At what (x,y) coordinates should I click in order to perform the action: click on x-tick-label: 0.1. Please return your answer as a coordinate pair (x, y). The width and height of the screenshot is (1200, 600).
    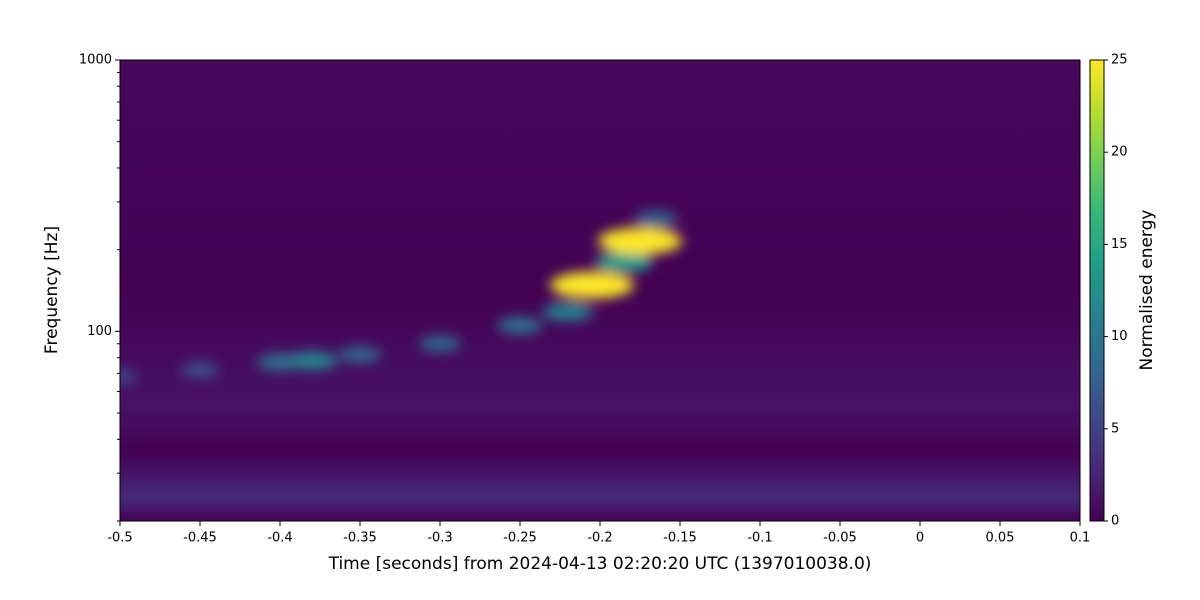
    Looking at the image, I should click on (1080, 538).